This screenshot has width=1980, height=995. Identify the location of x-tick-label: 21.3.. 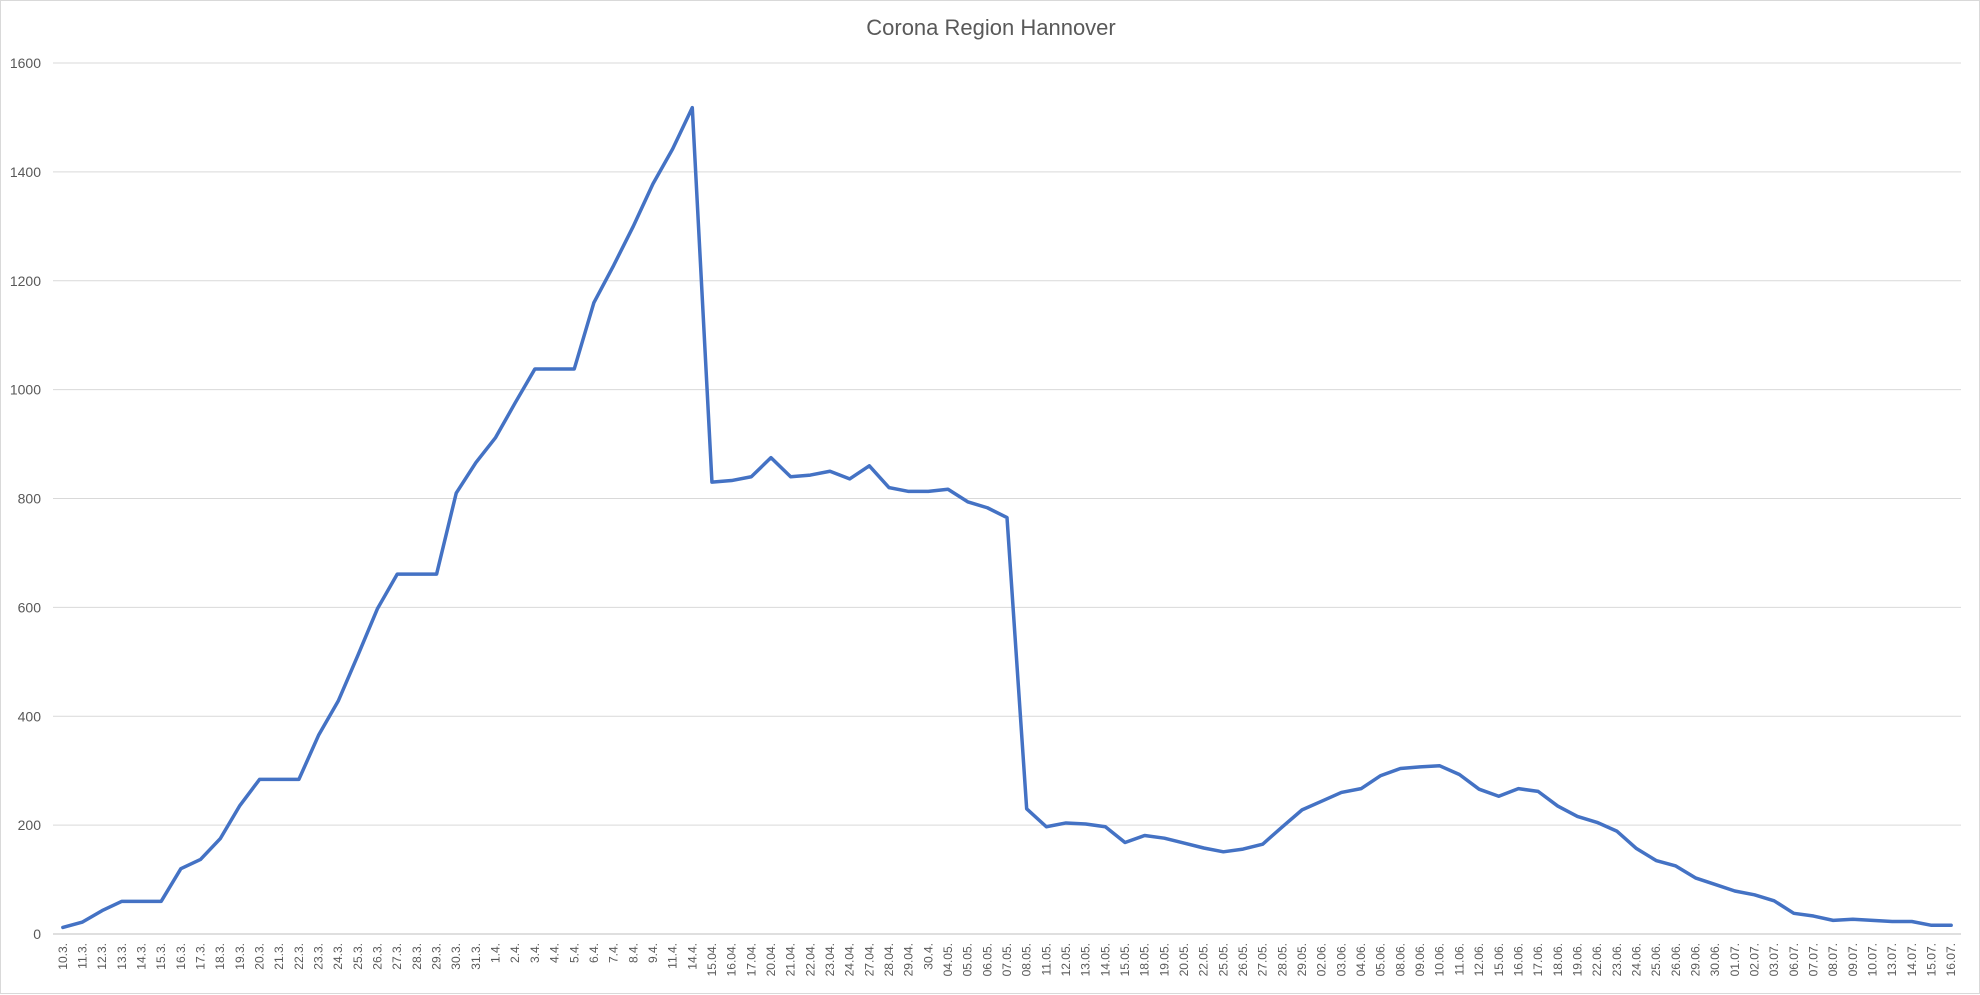
(279, 956).